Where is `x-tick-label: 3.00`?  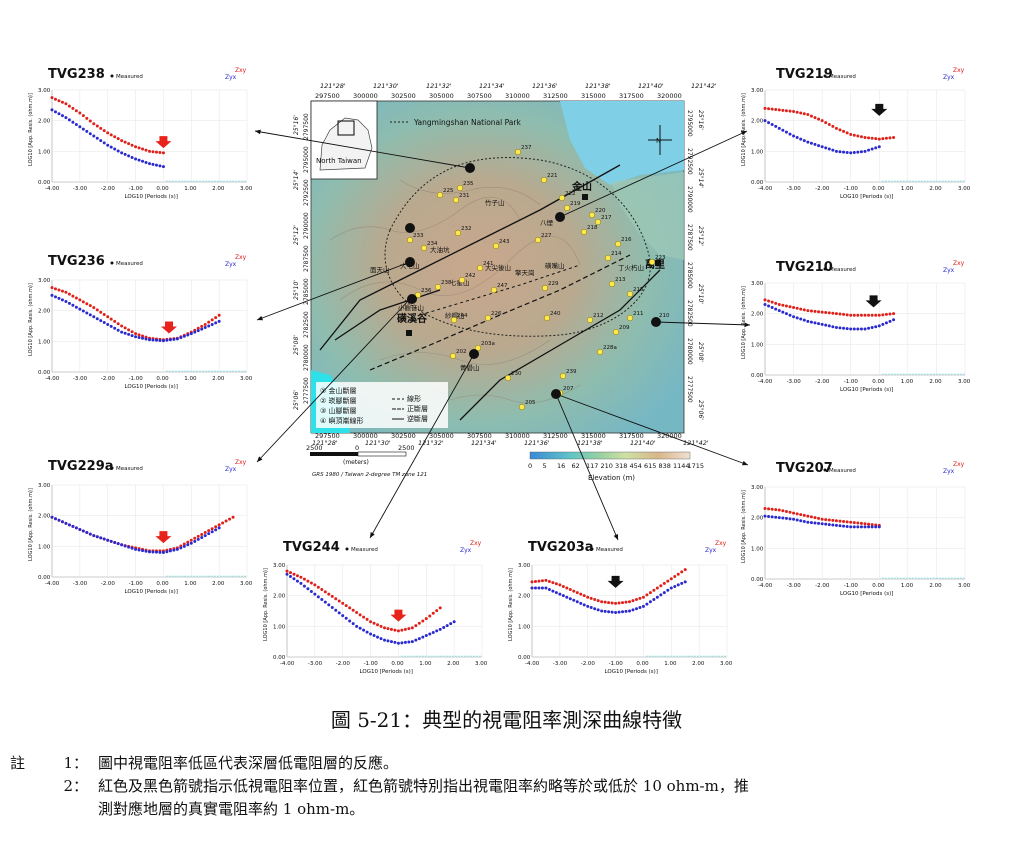
x-tick-label: 3.00 is located at coordinates (246, 584).